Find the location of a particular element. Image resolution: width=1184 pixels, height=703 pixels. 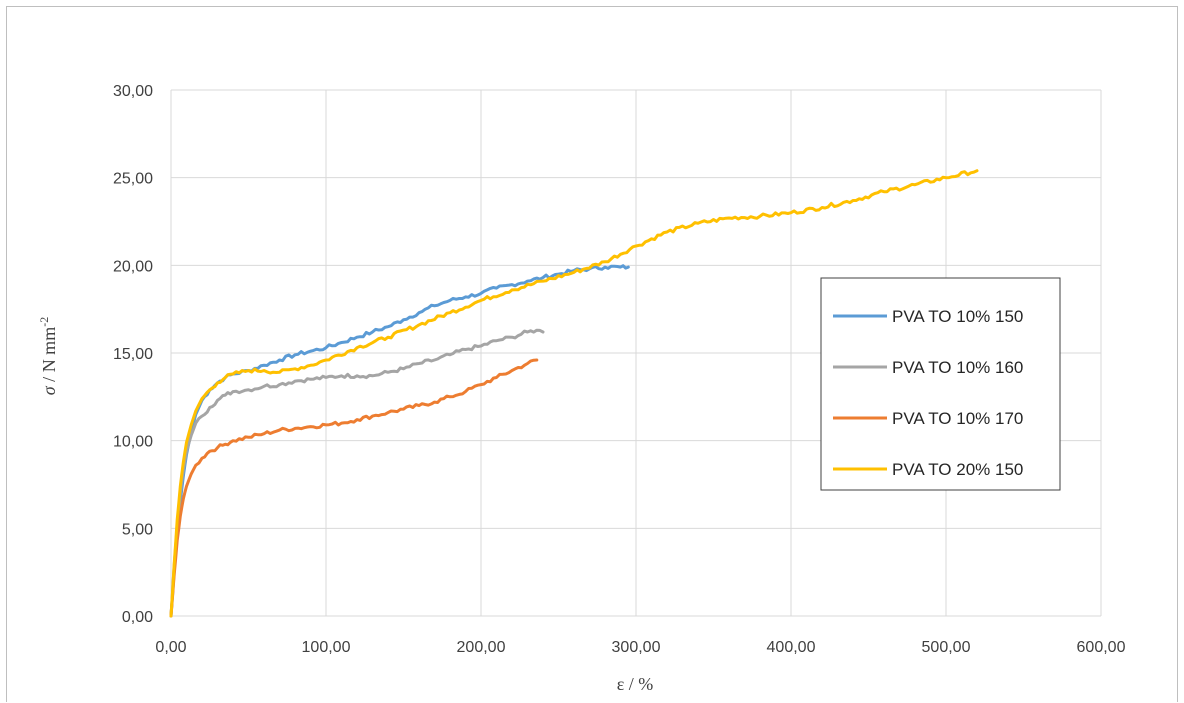

x-tick-label: 600,00 is located at coordinates (1101, 647).